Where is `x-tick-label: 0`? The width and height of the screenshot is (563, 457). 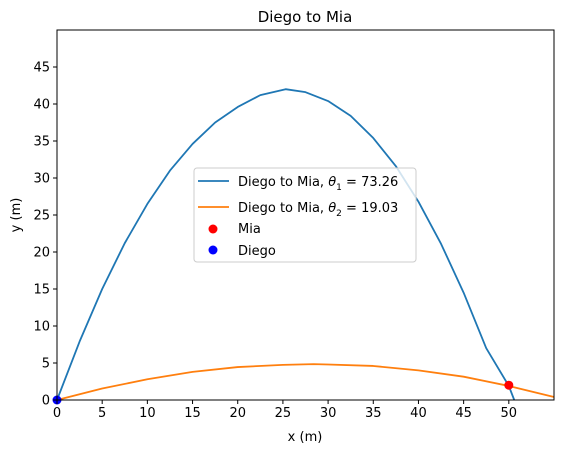 x-tick-label: 0 is located at coordinates (57, 413).